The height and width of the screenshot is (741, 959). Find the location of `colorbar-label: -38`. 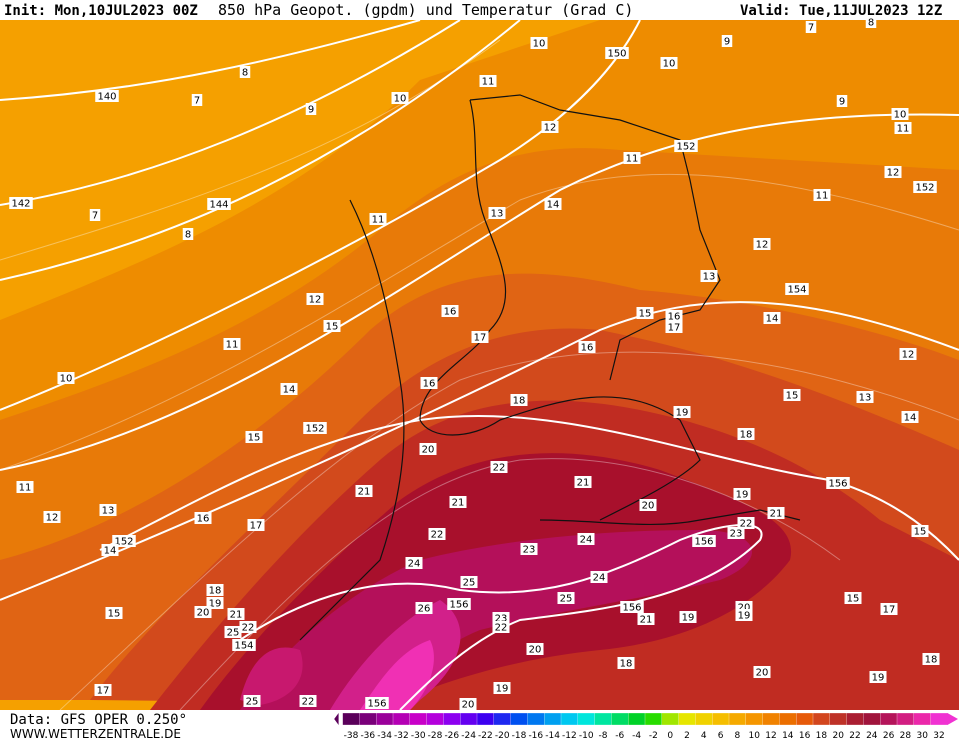

colorbar-label: -38 is located at coordinates (351, 736).